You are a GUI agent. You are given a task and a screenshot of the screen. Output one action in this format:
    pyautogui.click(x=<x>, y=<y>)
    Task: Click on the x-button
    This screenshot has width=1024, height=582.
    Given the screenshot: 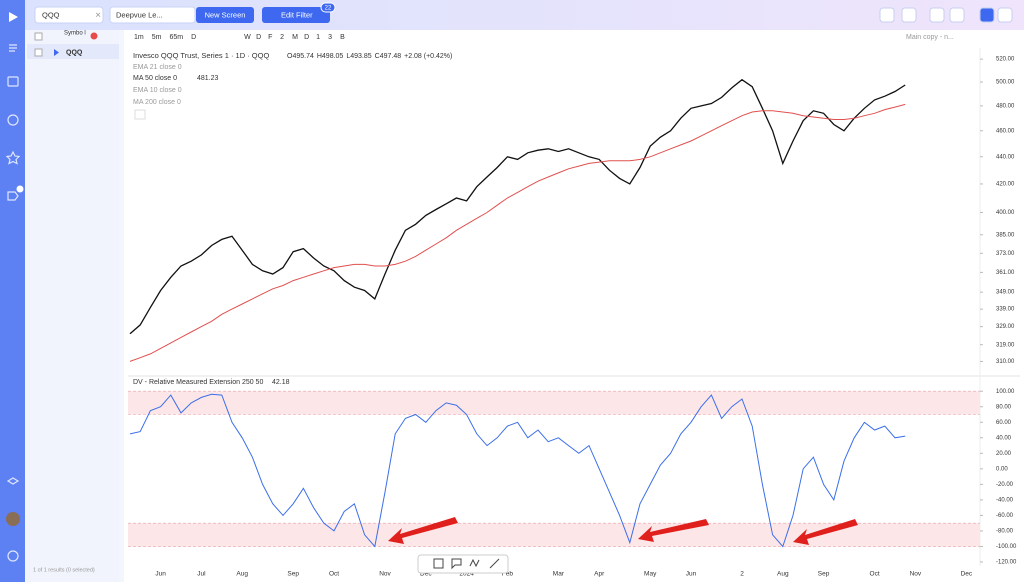 What is the action you would take?
    pyautogui.click(x=909, y=15)
    